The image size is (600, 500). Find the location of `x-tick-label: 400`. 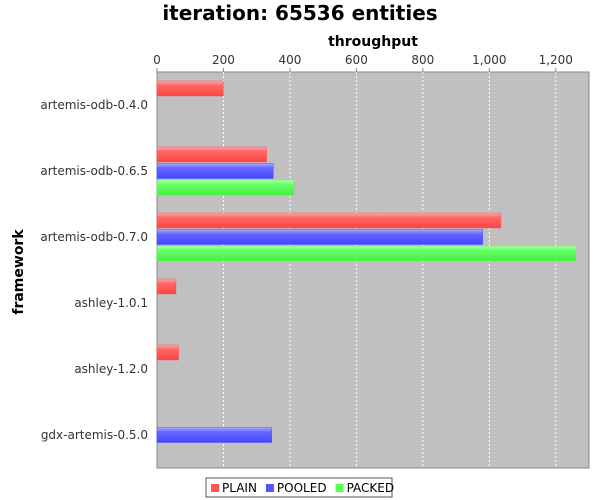

x-tick-label: 400 is located at coordinates (289, 60).